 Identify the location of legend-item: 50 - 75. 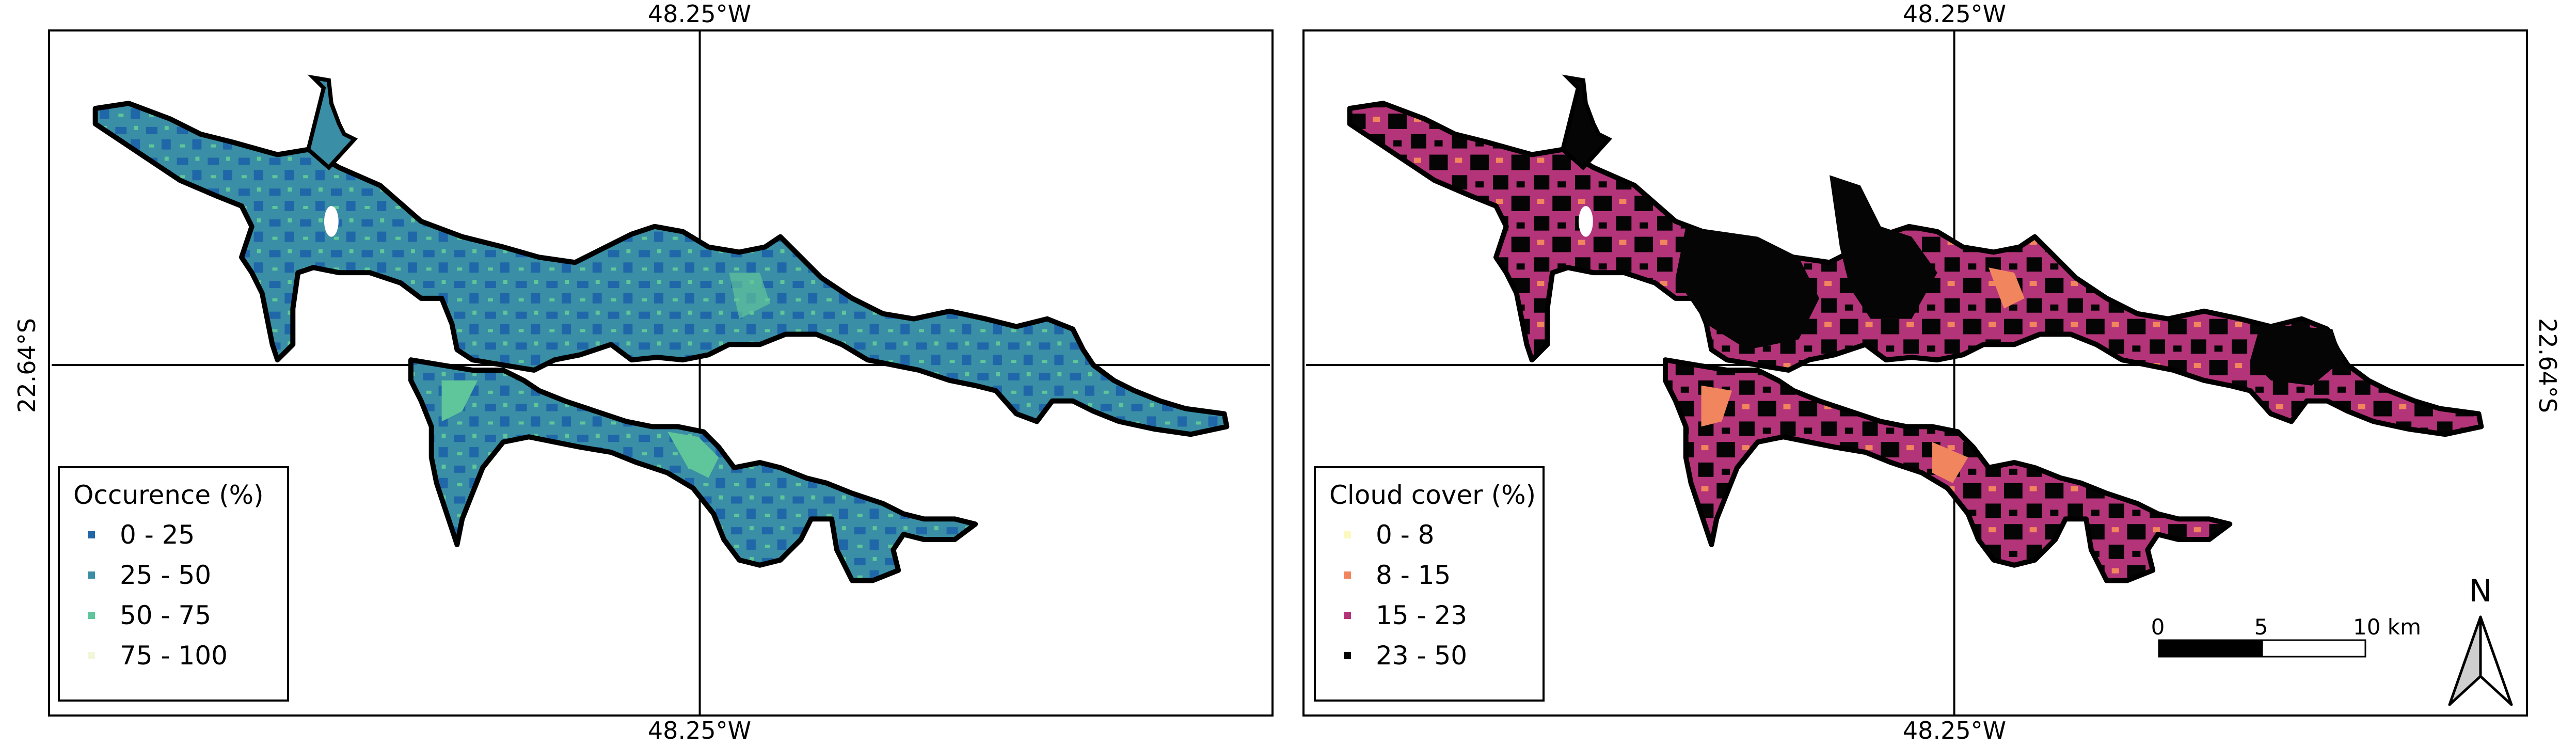
(173, 615).